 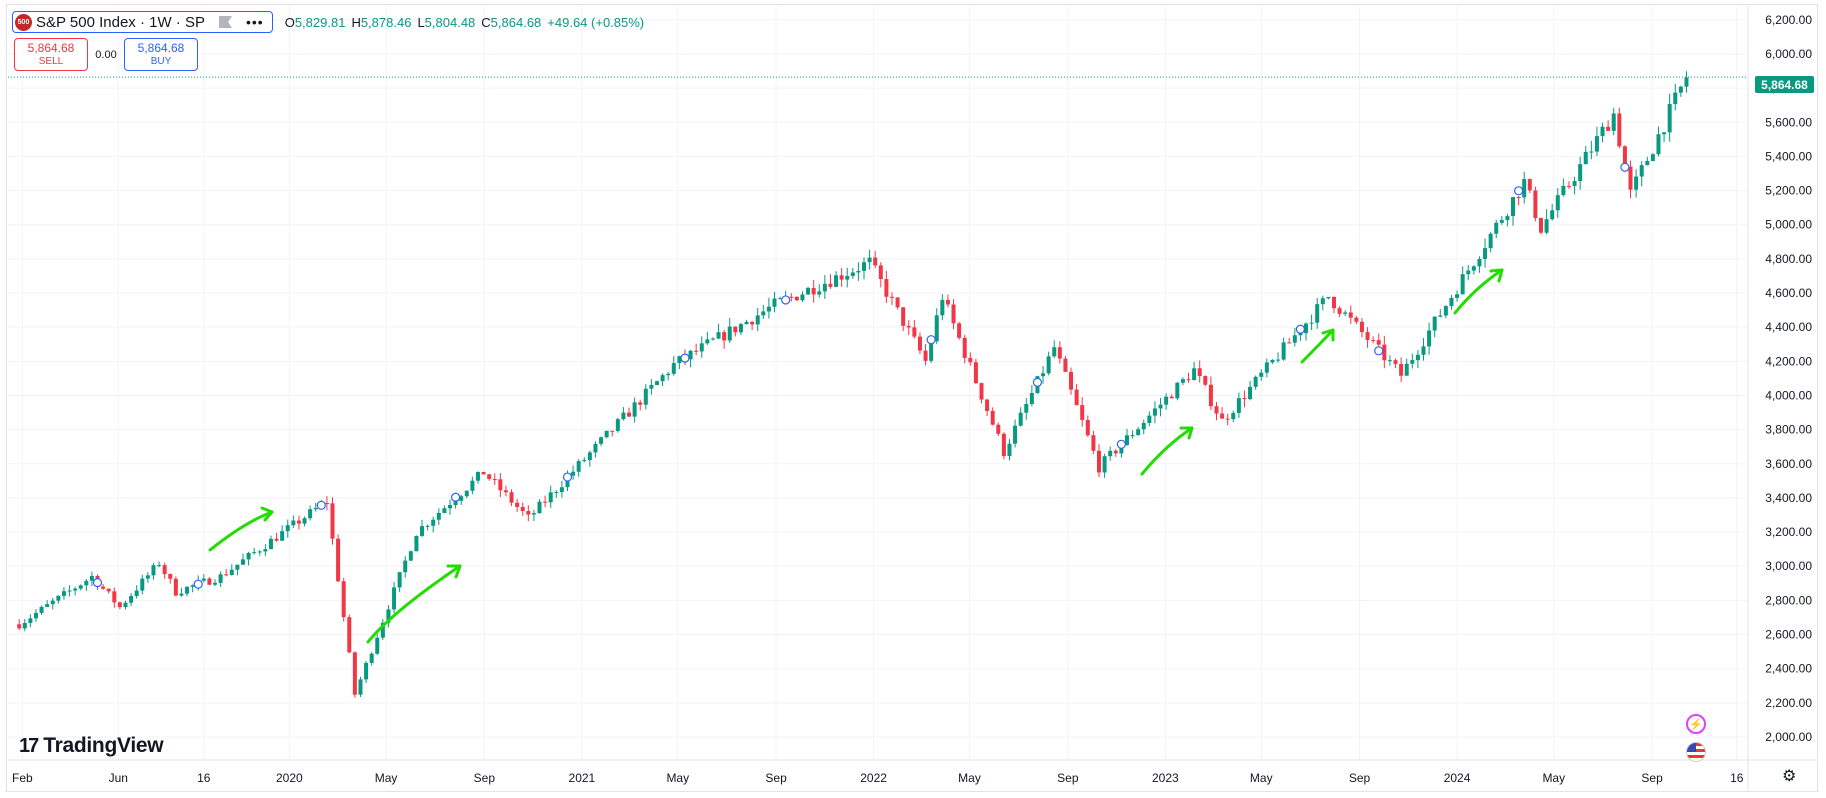 I want to click on low-label: L, so click(x=421, y=22).